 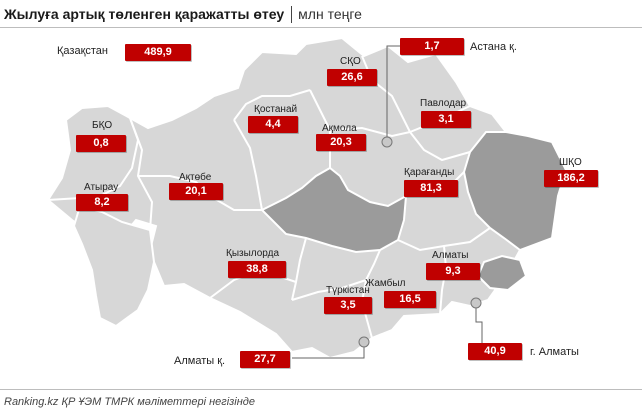 What do you see at coordinates (195, 177) in the screenshot?
I see `region-name-aktobe: Ақтөбе` at bounding box center [195, 177].